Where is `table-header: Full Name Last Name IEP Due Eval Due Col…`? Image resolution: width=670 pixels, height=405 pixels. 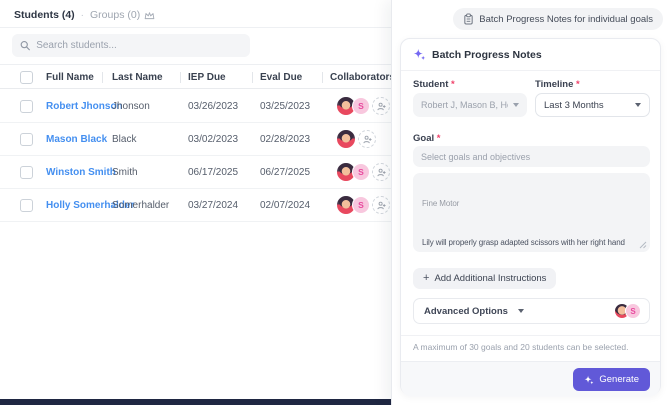 table-header: Full Name Last Name IEP Due Eval Due Col… is located at coordinates (195, 76).